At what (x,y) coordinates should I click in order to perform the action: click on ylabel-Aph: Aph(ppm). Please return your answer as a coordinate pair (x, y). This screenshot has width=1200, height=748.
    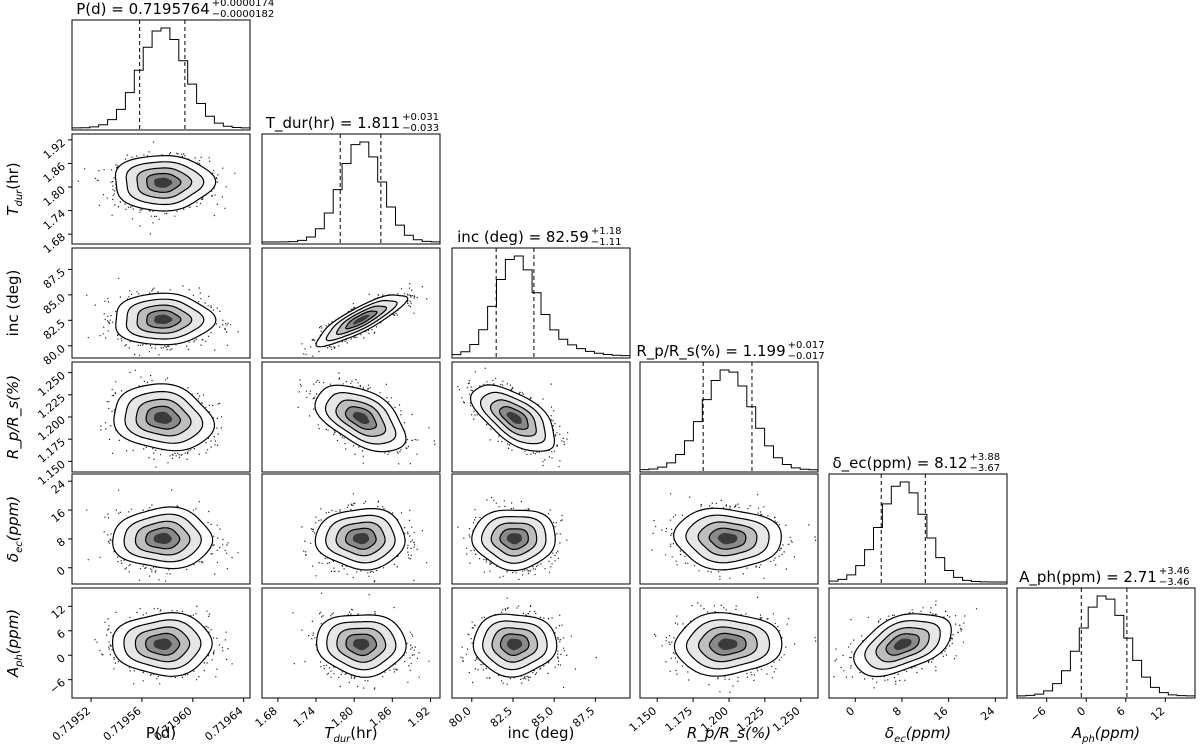
    Looking at the image, I should click on (14, 643).